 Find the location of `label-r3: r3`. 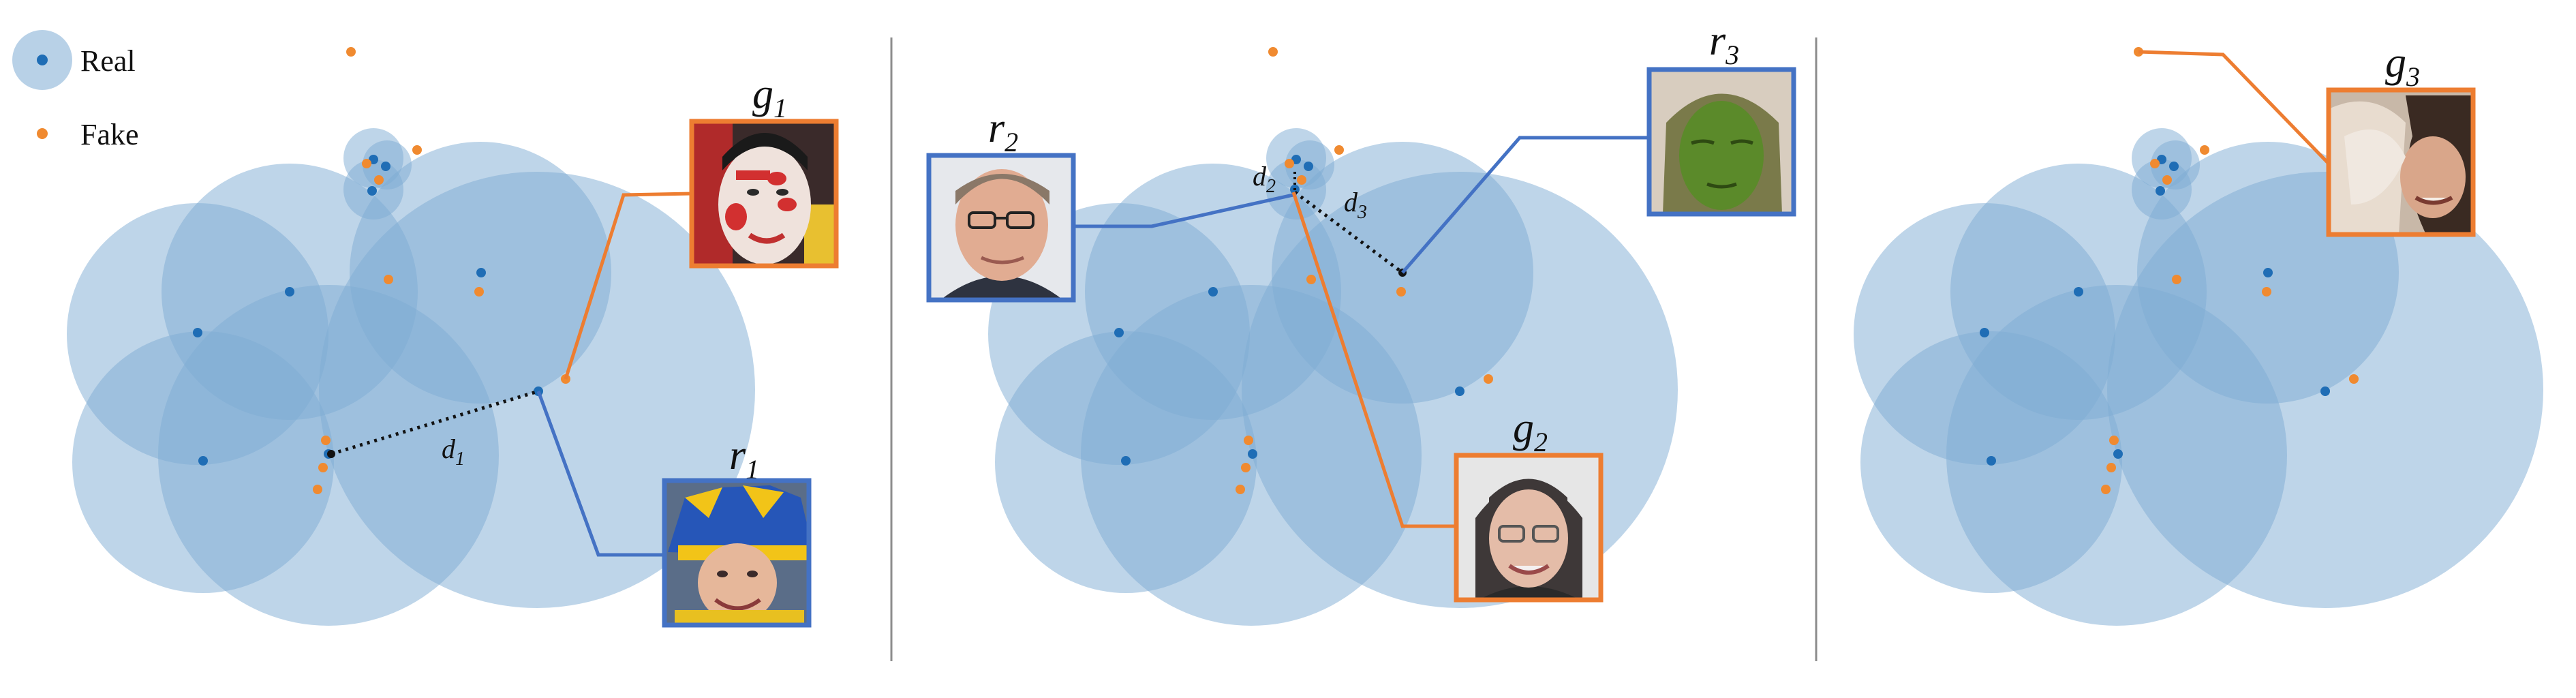

label-r3: r3 is located at coordinates (1724, 44).